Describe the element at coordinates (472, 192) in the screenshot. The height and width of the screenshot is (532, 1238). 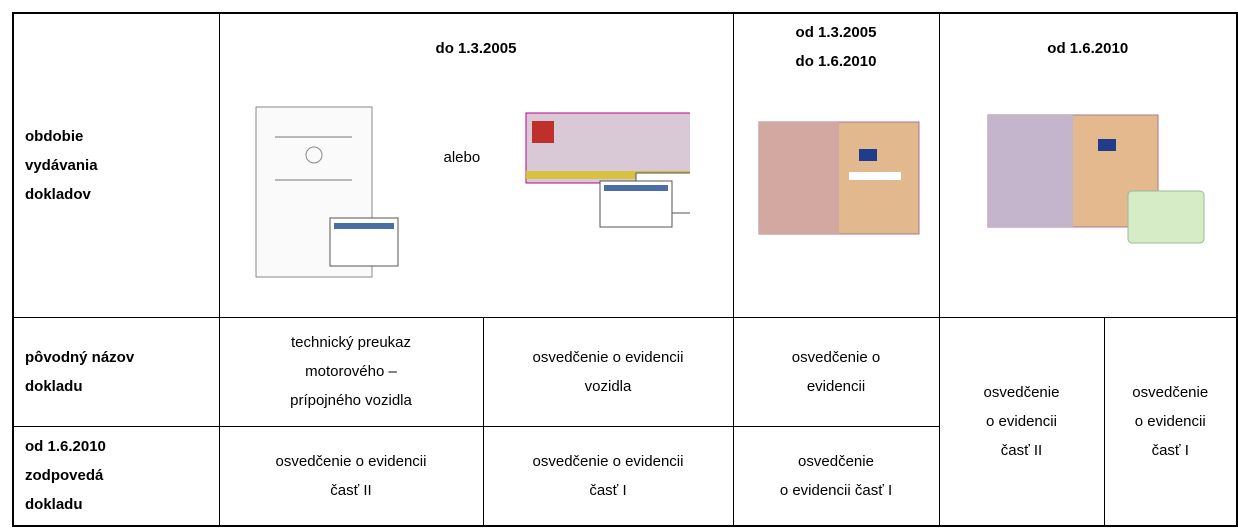
I see `document-images` at that location.